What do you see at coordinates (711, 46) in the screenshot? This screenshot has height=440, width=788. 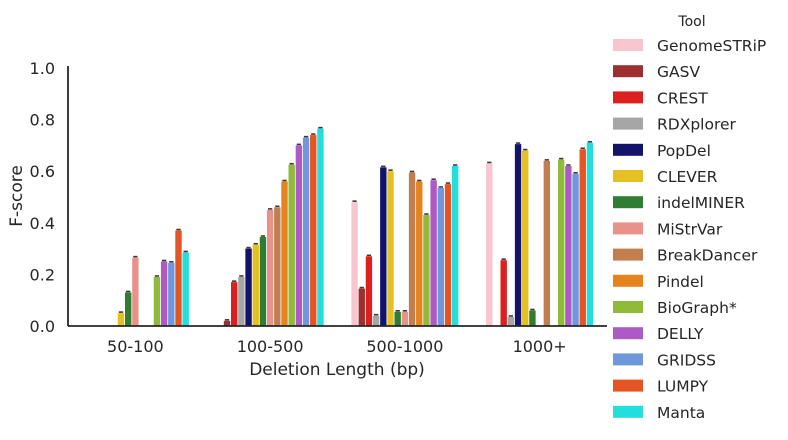 I see `legend-label-genomestrip: GenomeSTRiP` at bounding box center [711, 46].